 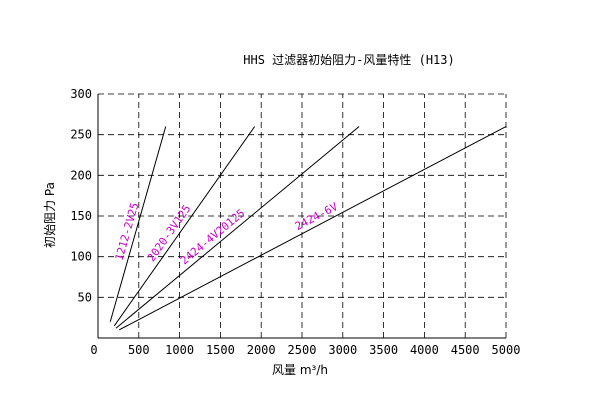 I want to click on series-label-2424-6V: 2424-6V, so click(x=316, y=216).